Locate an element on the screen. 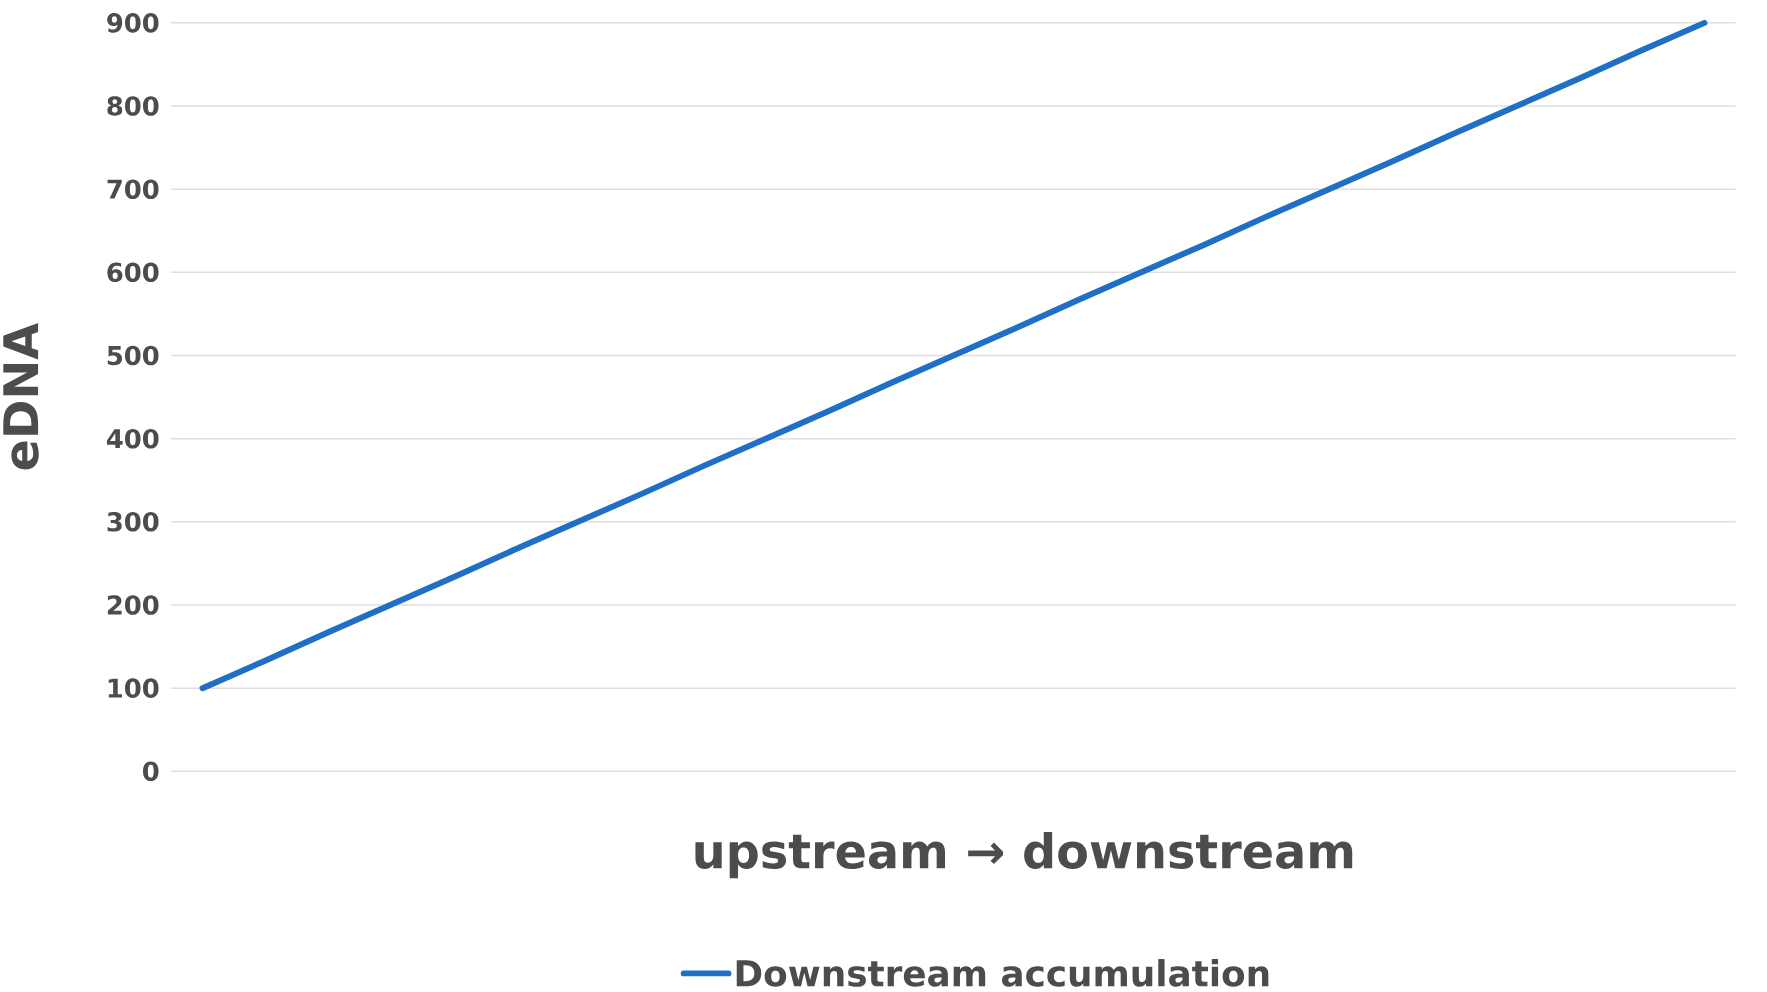 The width and height of the screenshot is (1767, 992). legend-label: Downstream accumulation is located at coordinates (1002, 973).